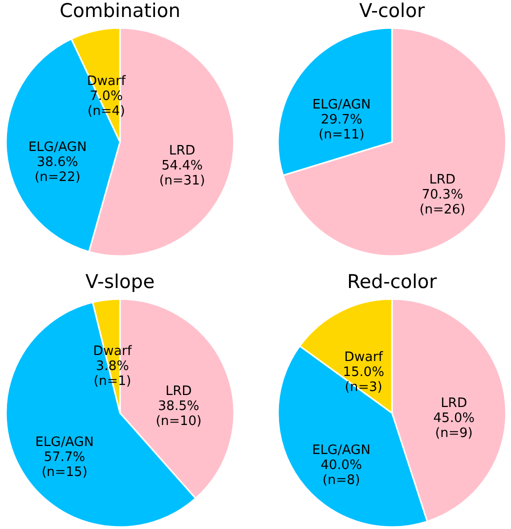 This screenshot has height=529, width=511. What do you see at coordinates (57, 170) in the screenshot?
I see `data-label: 38.6% (n=22)` at bounding box center [57, 170].